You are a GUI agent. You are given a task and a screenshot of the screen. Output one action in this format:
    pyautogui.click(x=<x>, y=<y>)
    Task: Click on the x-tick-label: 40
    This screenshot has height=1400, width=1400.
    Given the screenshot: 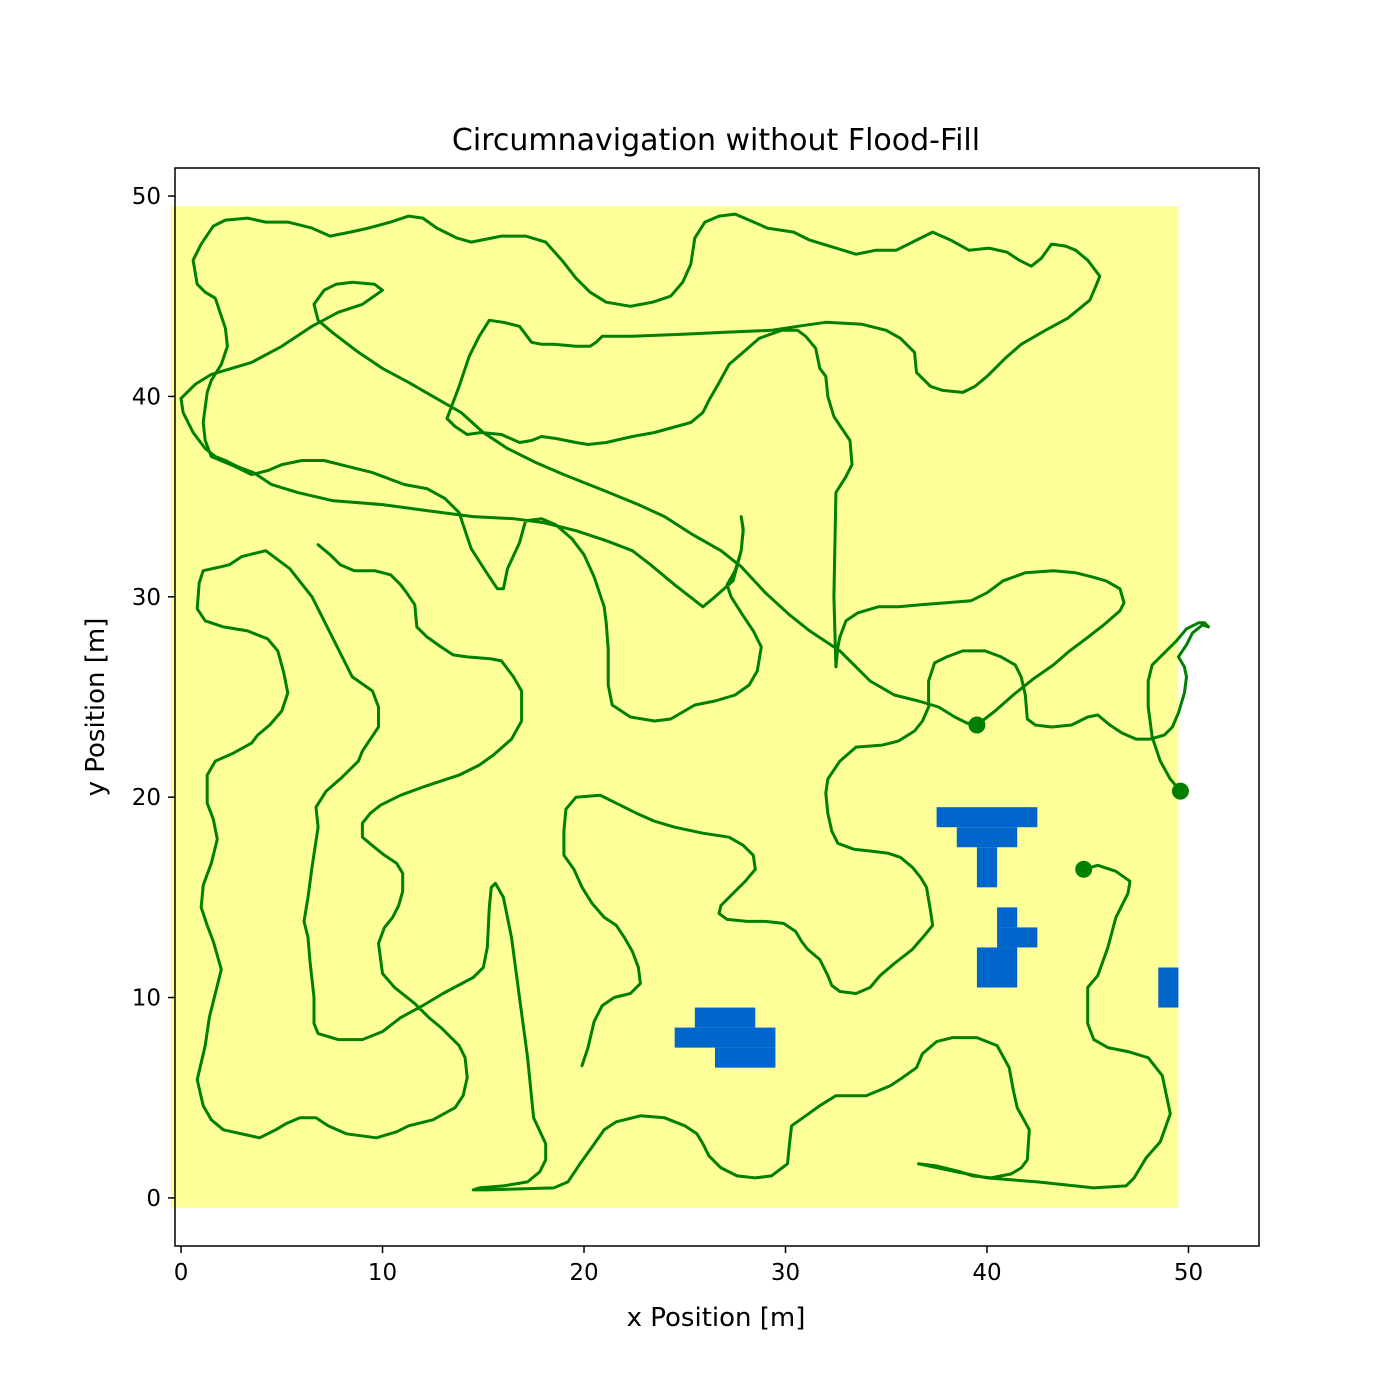 What is the action you would take?
    pyautogui.click(x=986, y=1273)
    